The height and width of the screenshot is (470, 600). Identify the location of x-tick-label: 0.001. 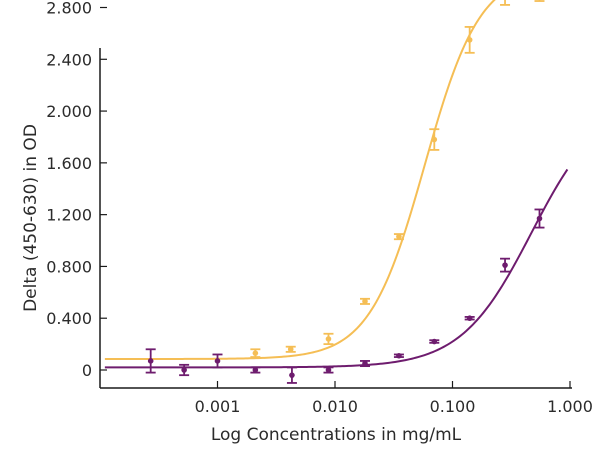
(218, 406).